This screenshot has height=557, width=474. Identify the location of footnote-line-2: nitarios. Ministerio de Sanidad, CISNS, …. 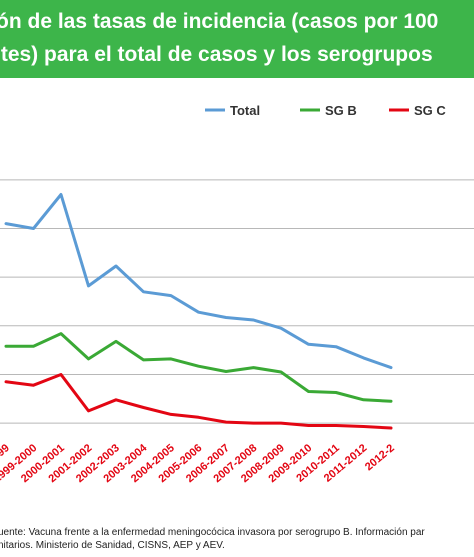
(112, 545).